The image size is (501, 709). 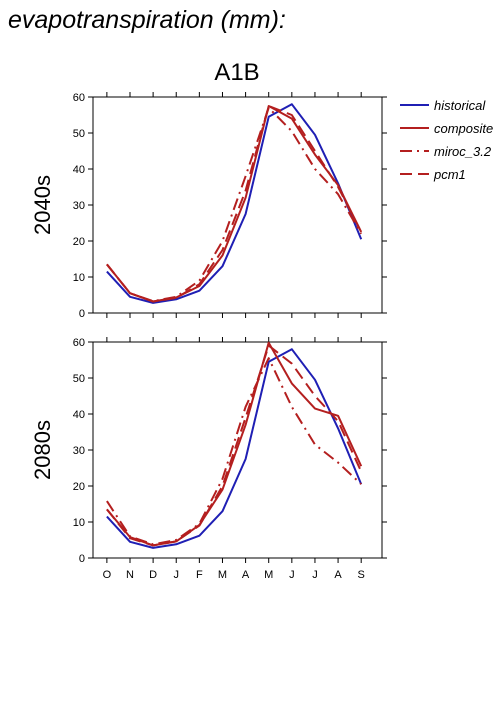 What do you see at coordinates (147, 20) in the screenshot?
I see `page-title: evapotranspiration (mm):` at bounding box center [147, 20].